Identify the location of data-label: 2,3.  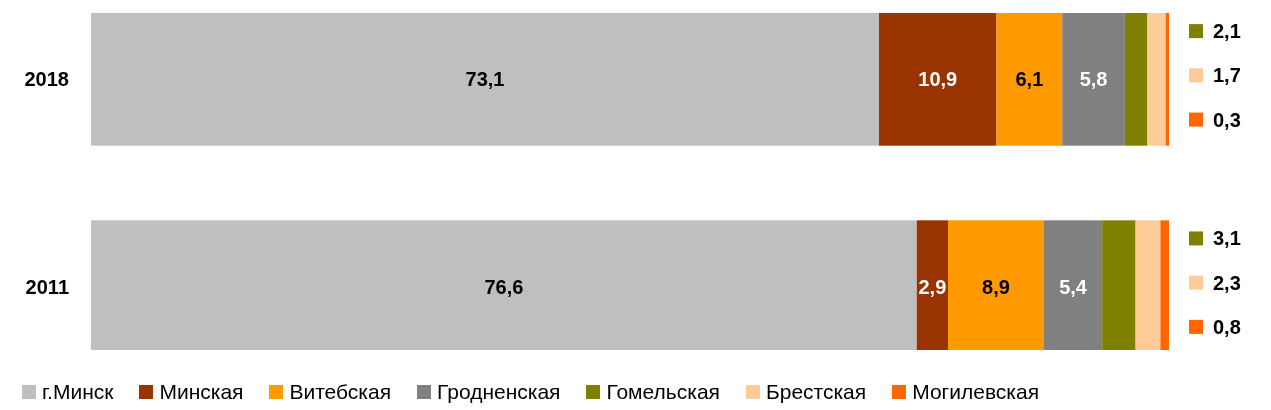
(1227, 282).